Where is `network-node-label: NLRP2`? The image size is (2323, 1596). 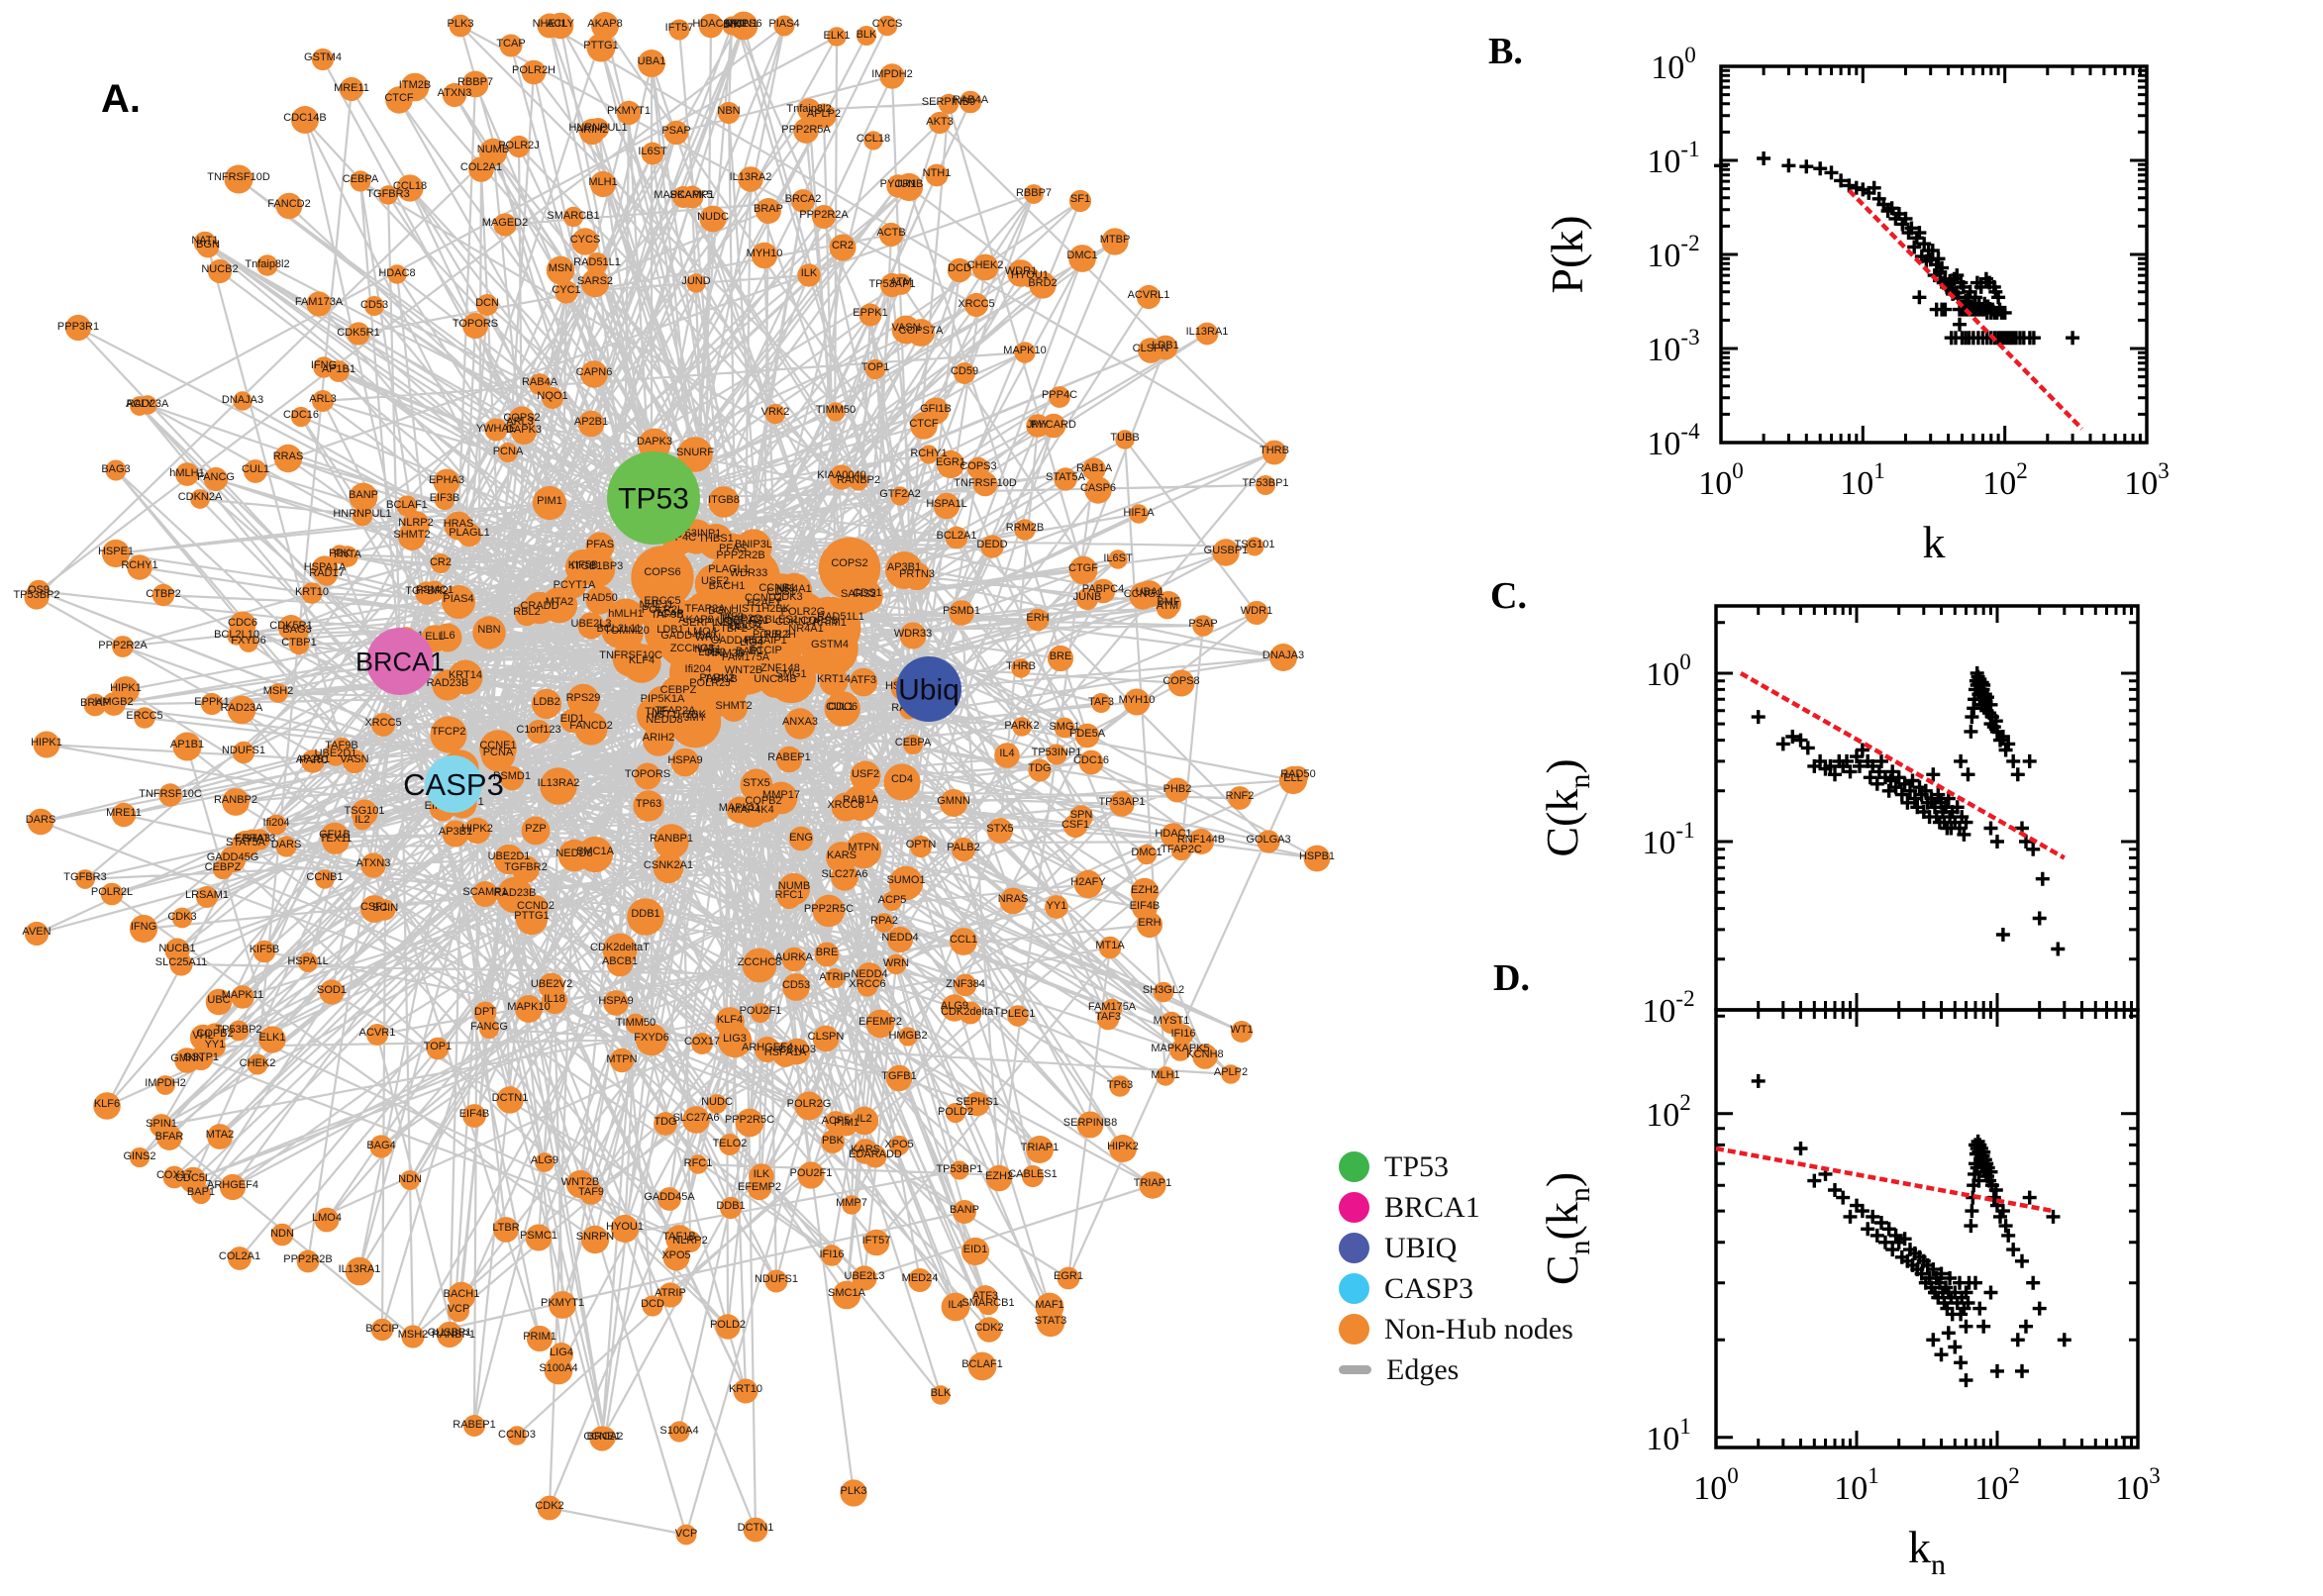 network-node-label: NLRP2 is located at coordinates (416, 523).